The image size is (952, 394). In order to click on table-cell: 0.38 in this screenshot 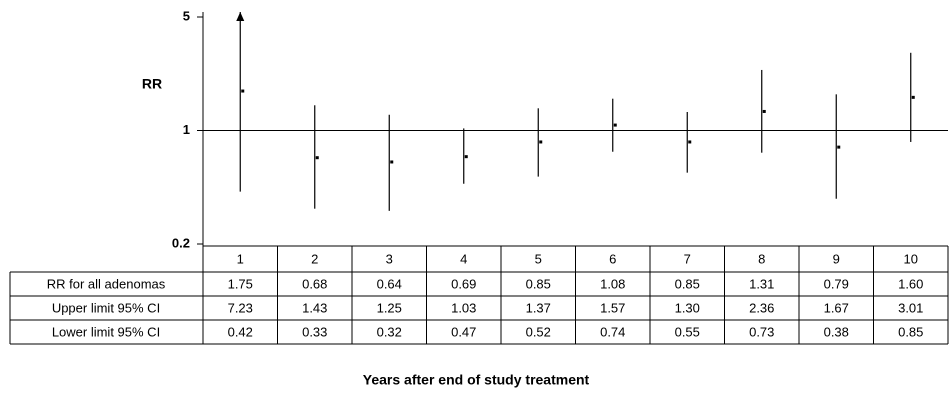, I will do `click(836, 331)`.